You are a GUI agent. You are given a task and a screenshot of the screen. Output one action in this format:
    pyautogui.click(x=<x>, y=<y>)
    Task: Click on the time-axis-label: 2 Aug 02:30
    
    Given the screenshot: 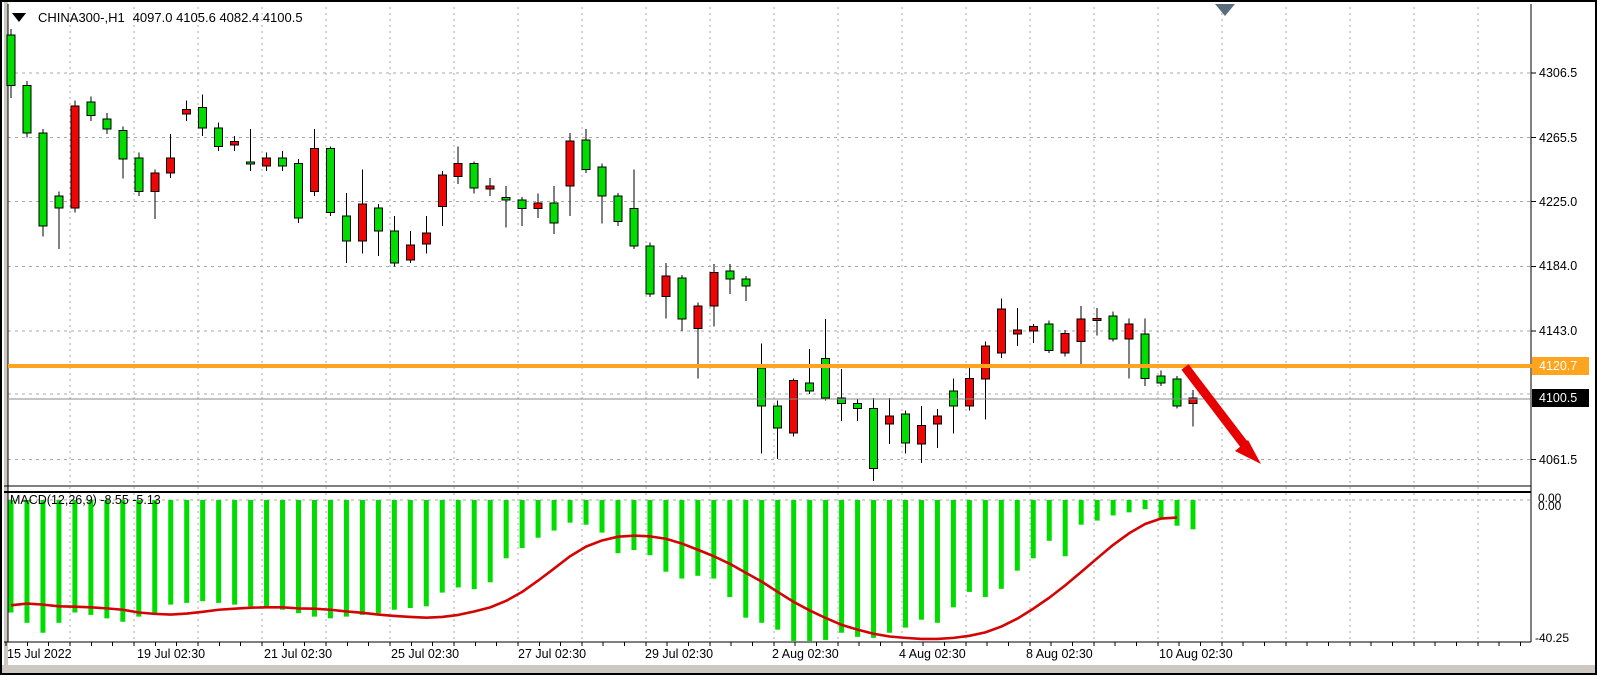 What is the action you would take?
    pyautogui.click(x=805, y=654)
    